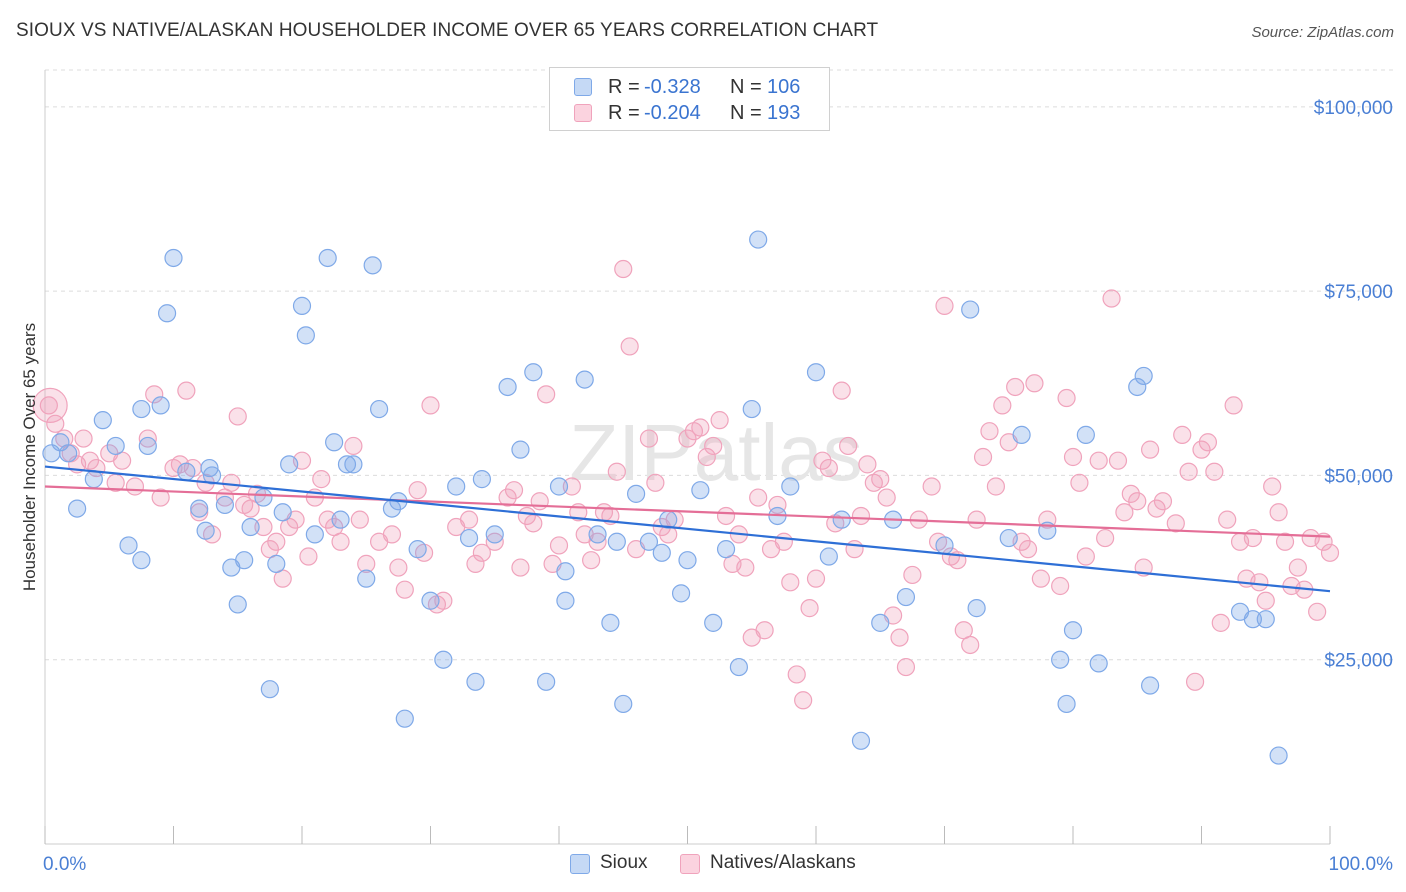 The height and width of the screenshot is (892, 1406). I want to click on trend-lines, so click(687, 529).